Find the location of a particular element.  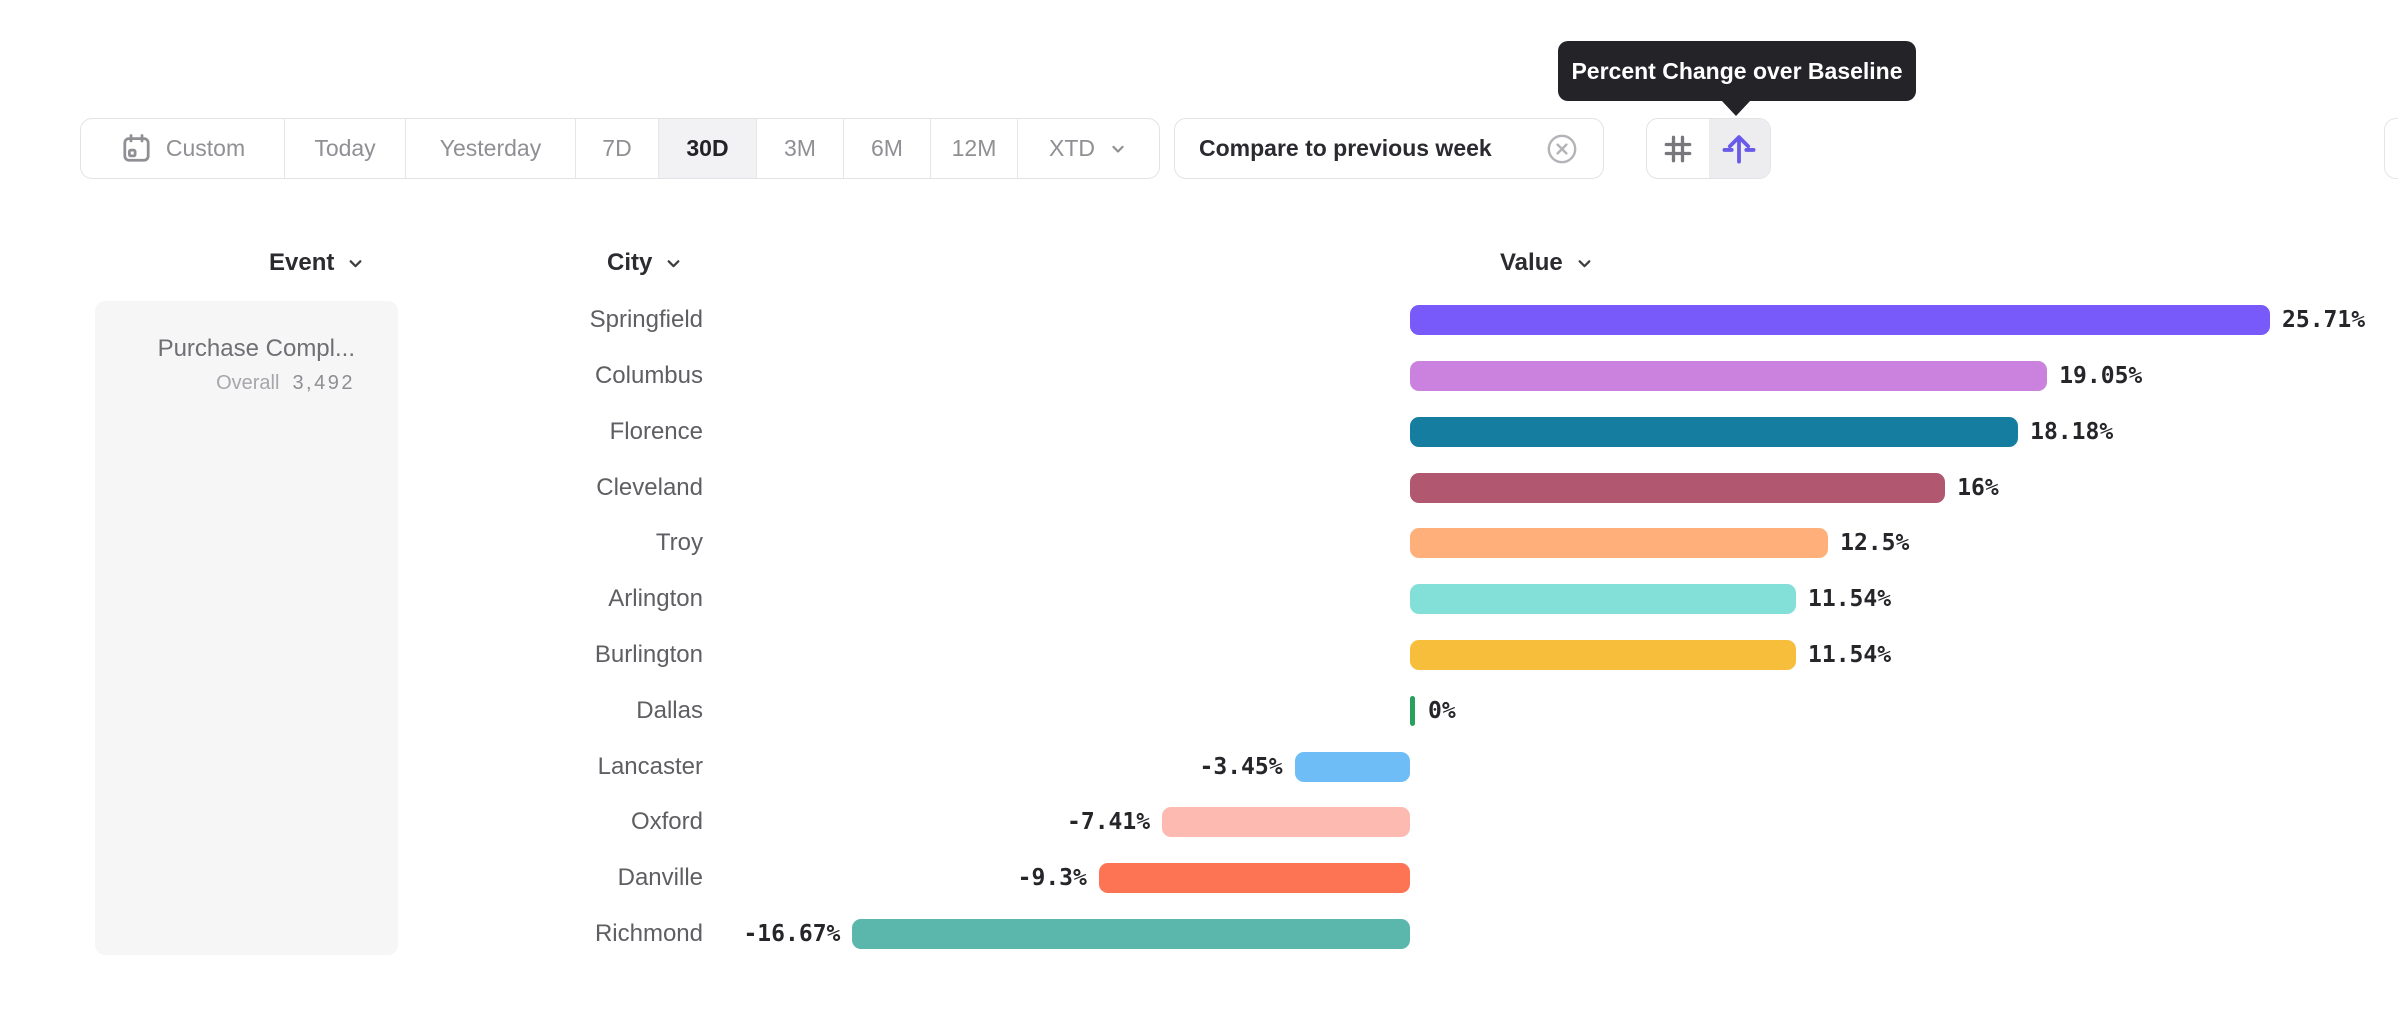

date-range-label: 30D is located at coordinates (707, 148).